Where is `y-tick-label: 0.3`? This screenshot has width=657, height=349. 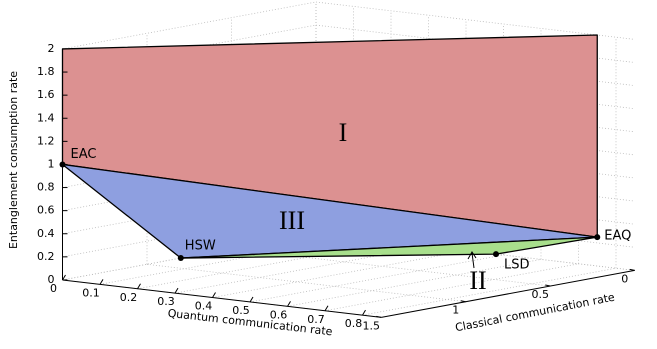 y-tick-label: 0.3 is located at coordinates (166, 301).